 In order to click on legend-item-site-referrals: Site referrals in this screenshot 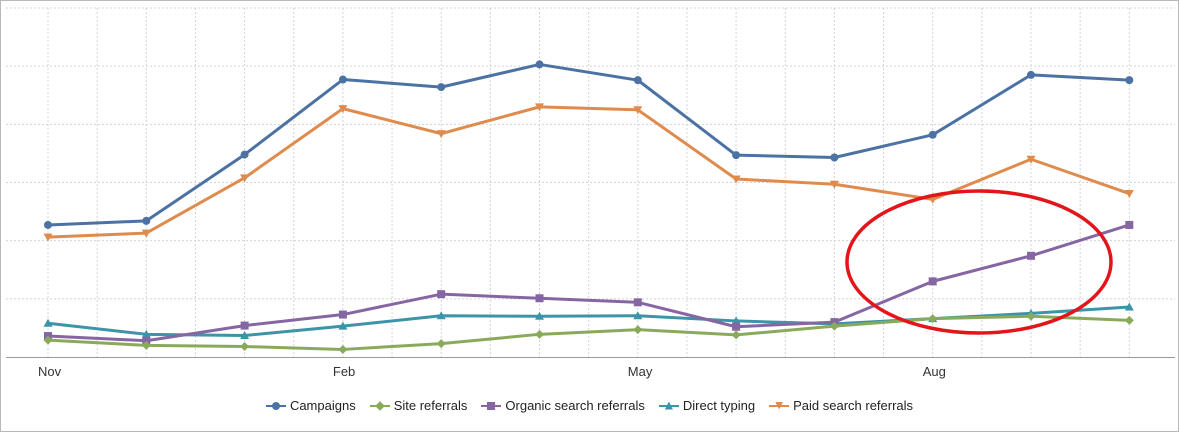, I will do `click(418, 405)`.